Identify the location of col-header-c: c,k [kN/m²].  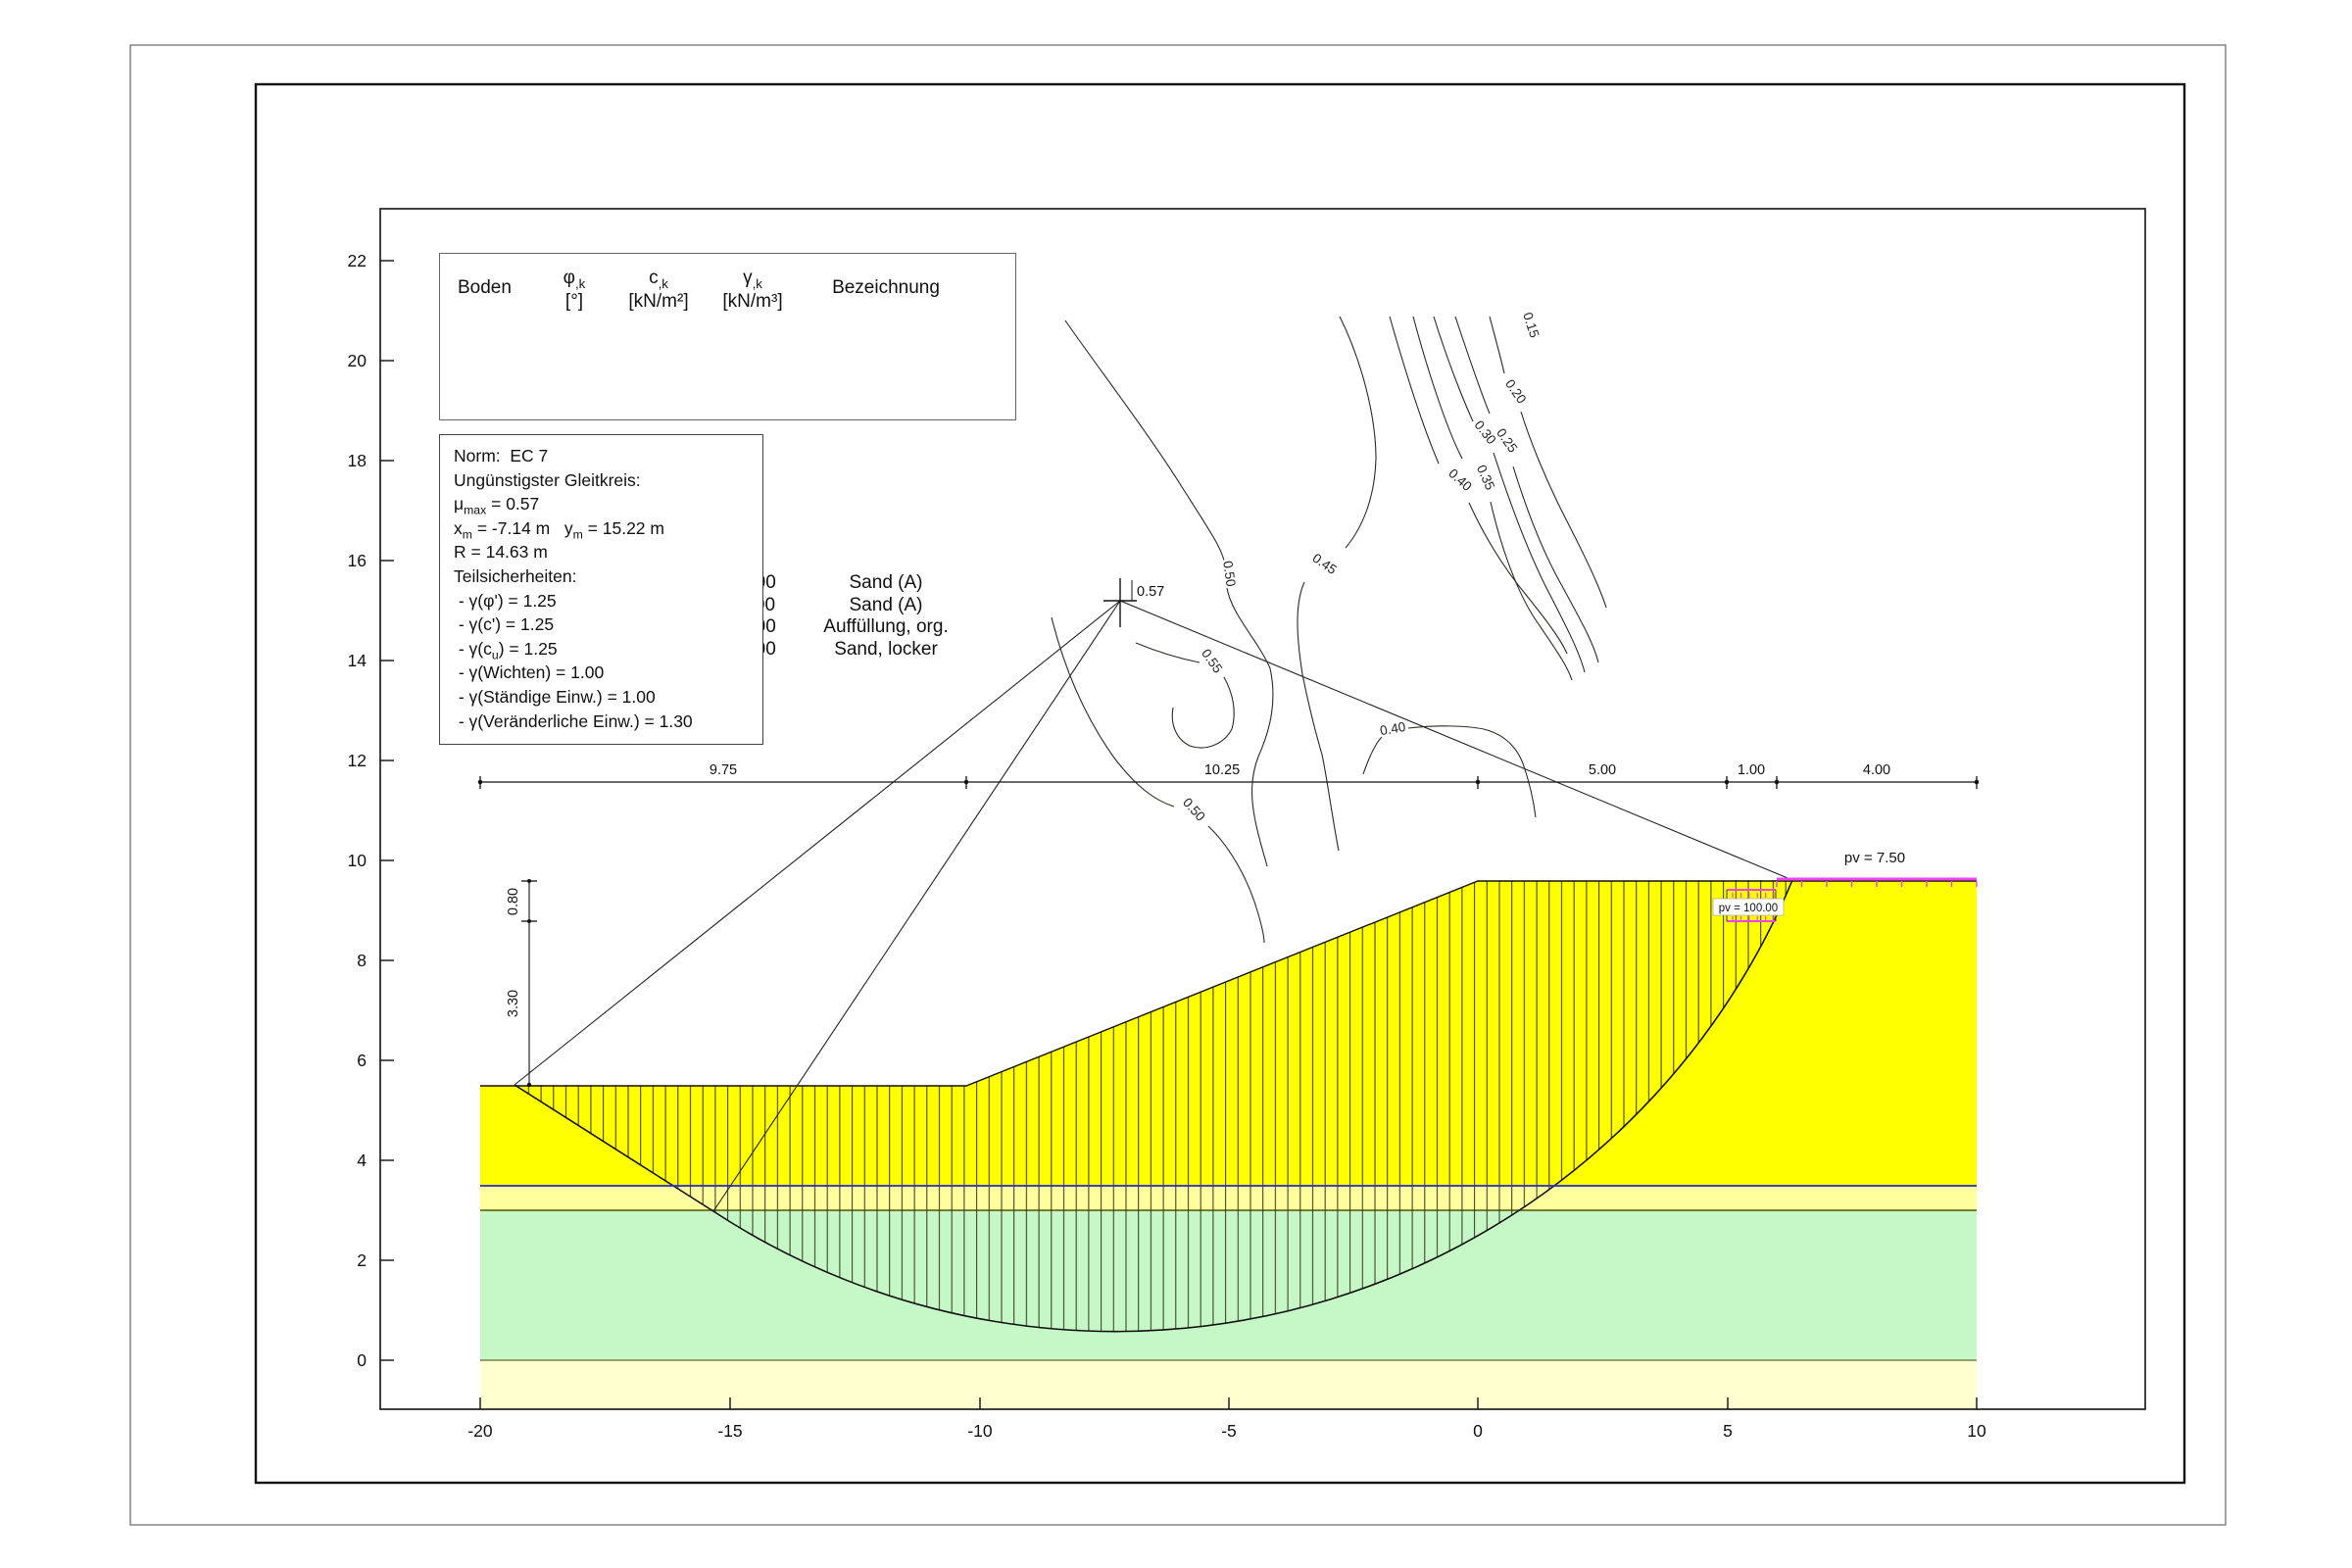
(658, 290).